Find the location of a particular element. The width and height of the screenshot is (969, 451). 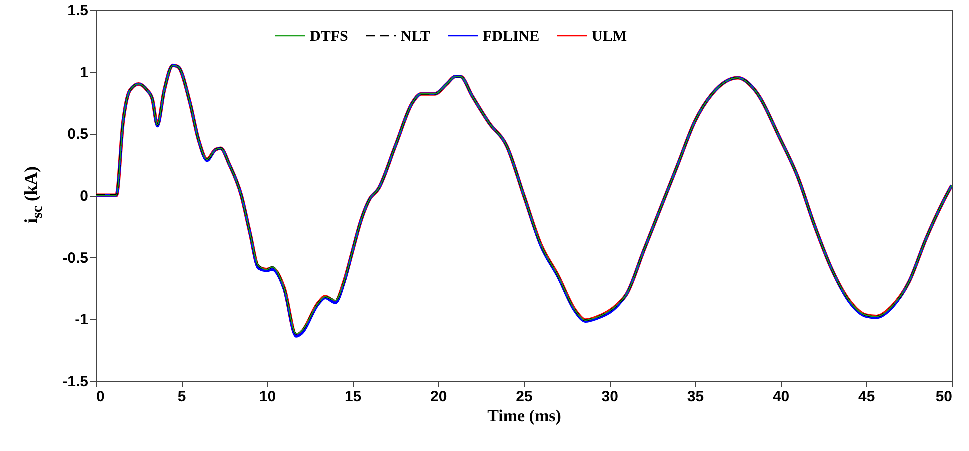

x-tick-label: 20 is located at coordinates (439, 397).